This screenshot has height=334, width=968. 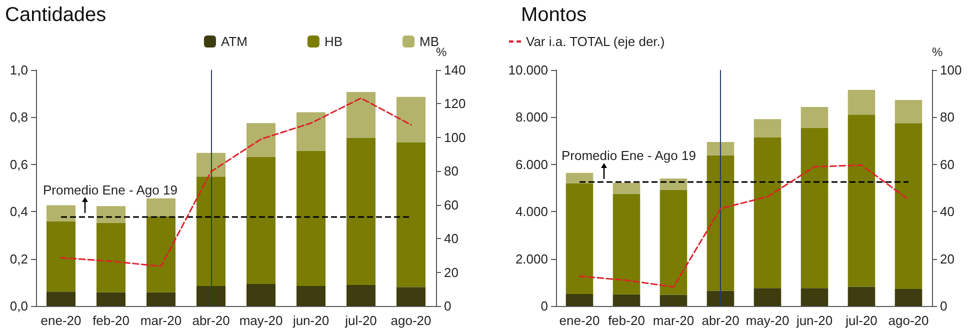 I want to click on legend-label: HB, so click(x=333, y=41).